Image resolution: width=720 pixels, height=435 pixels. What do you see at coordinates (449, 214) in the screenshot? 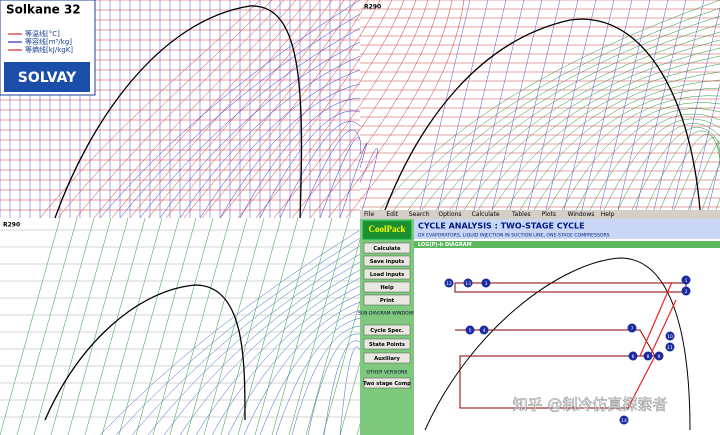
I see `menu-item: Options` at bounding box center [449, 214].